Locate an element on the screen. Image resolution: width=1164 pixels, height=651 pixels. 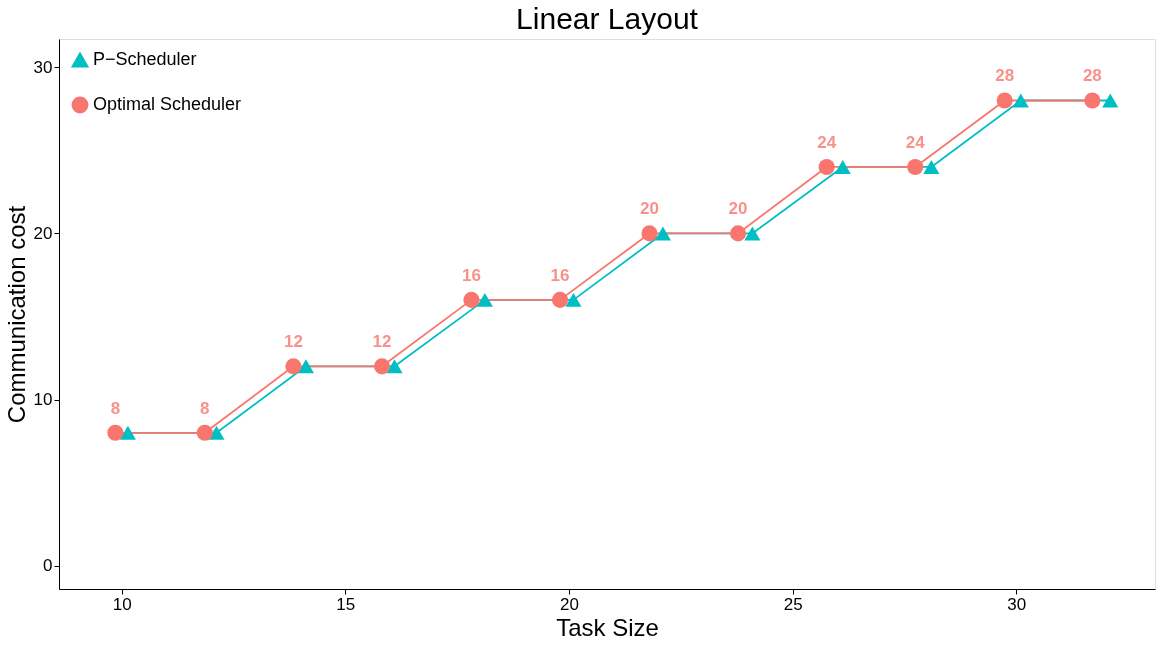
x-tick-label: 10 is located at coordinates (122, 604).